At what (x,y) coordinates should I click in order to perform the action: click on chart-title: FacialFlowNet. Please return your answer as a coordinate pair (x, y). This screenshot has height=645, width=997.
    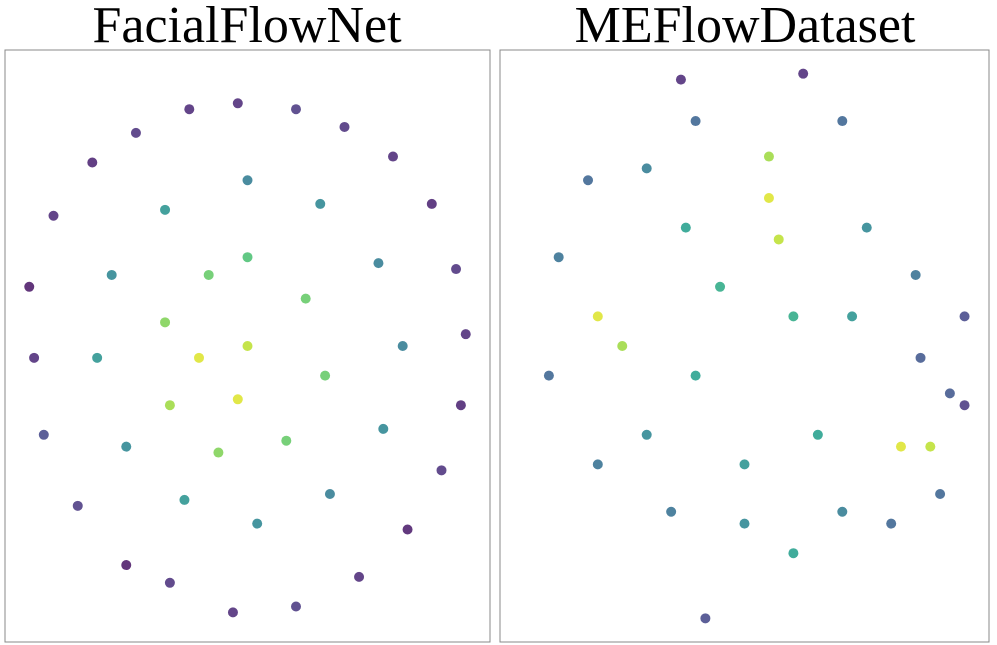
    Looking at the image, I should click on (247, 27).